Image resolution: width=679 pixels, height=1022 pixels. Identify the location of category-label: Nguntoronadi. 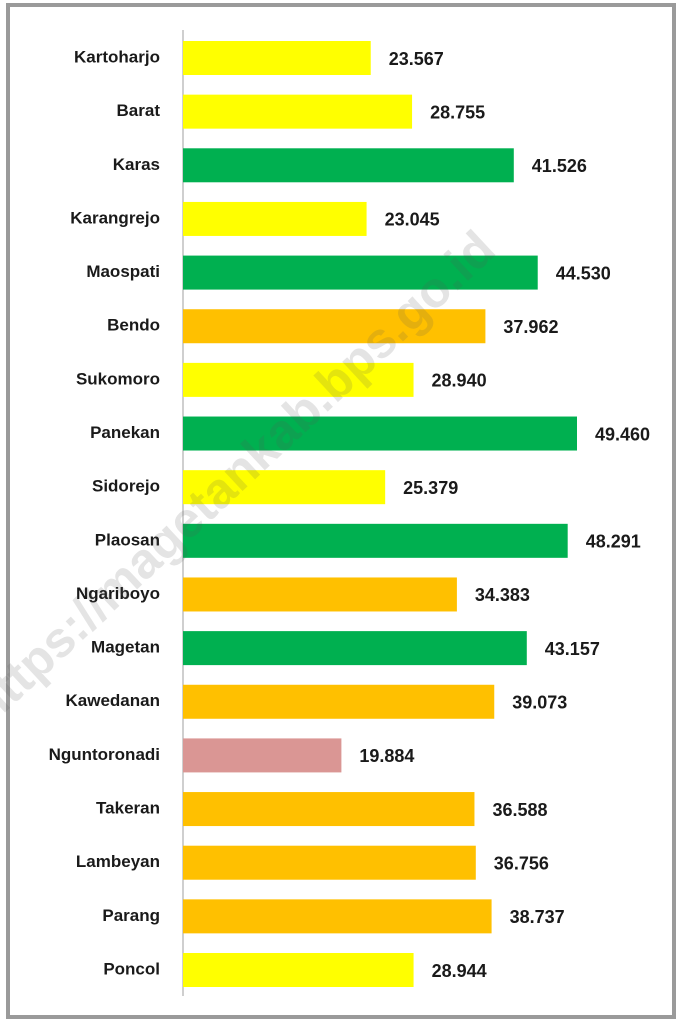
(104, 754).